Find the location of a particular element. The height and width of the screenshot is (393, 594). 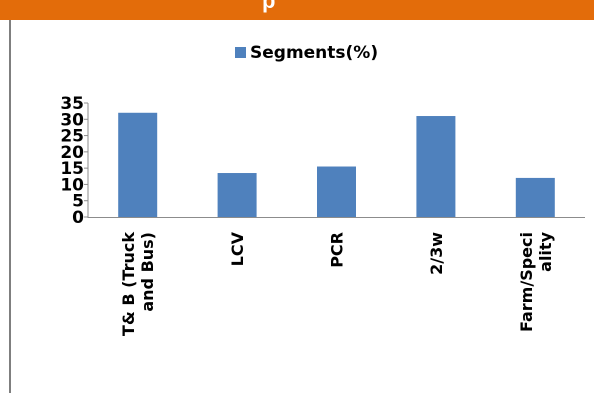

legend-swatch is located at coordinates (240, 52).